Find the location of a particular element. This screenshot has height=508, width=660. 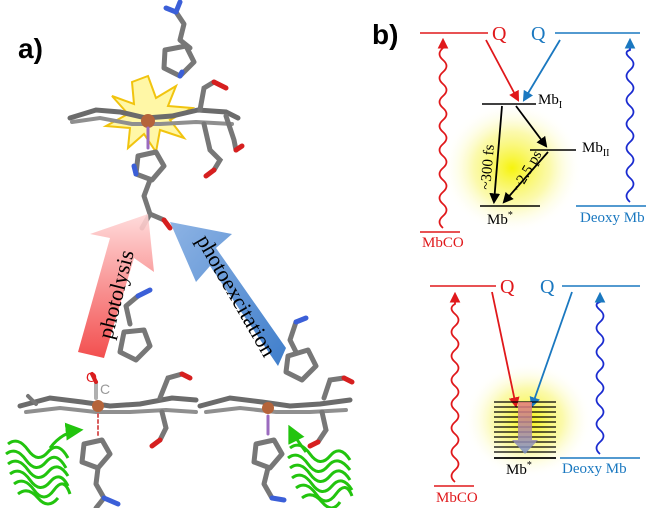

top-proximal-histidine is located at coordinates (152, 178).